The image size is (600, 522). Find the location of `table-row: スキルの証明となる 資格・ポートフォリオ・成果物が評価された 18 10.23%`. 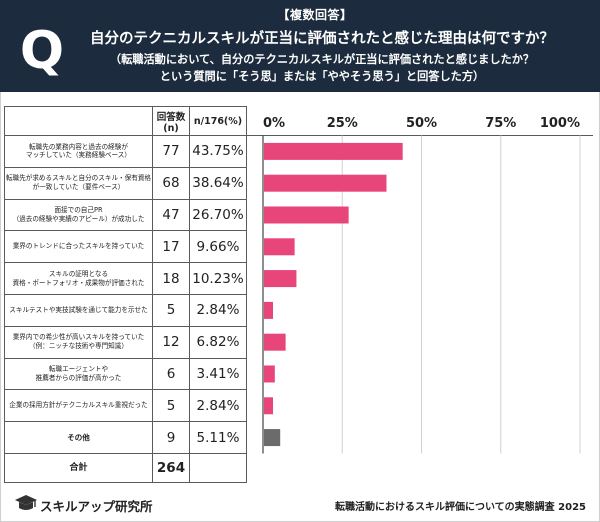

table-row: スキルの証明となる 資格・ポートフォリオ・成果物が評価された 18 10.23% is located at coordinates (299, 278).